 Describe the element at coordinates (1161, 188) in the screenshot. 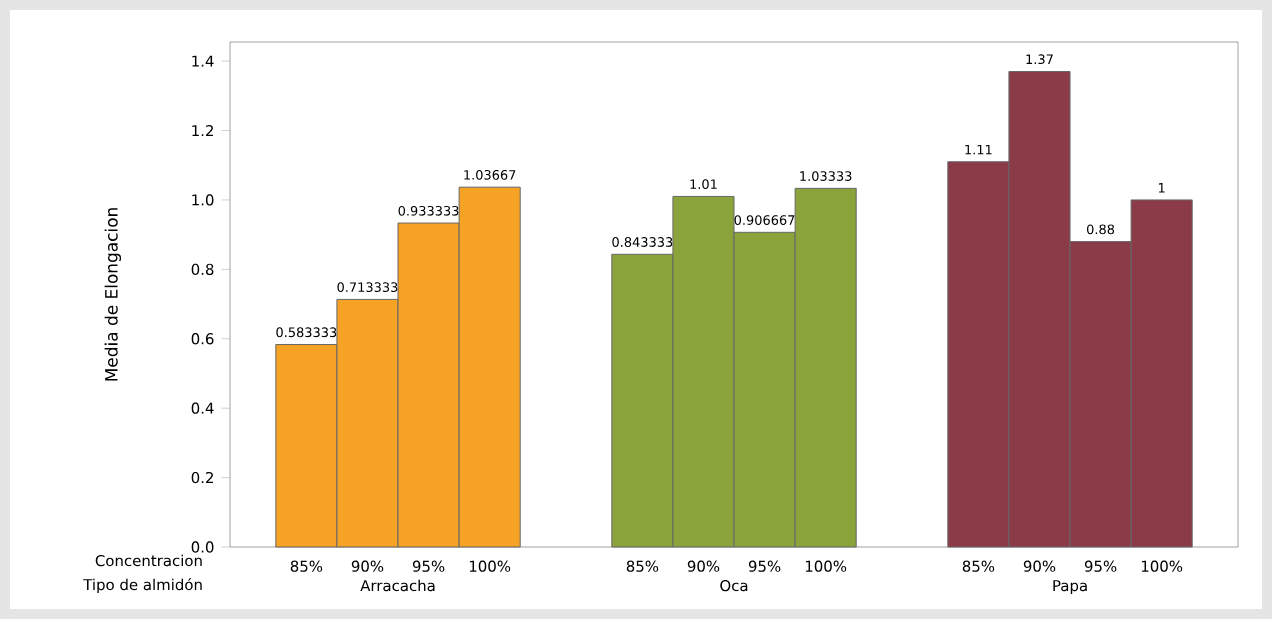

I see `data-label: 1` at that location.